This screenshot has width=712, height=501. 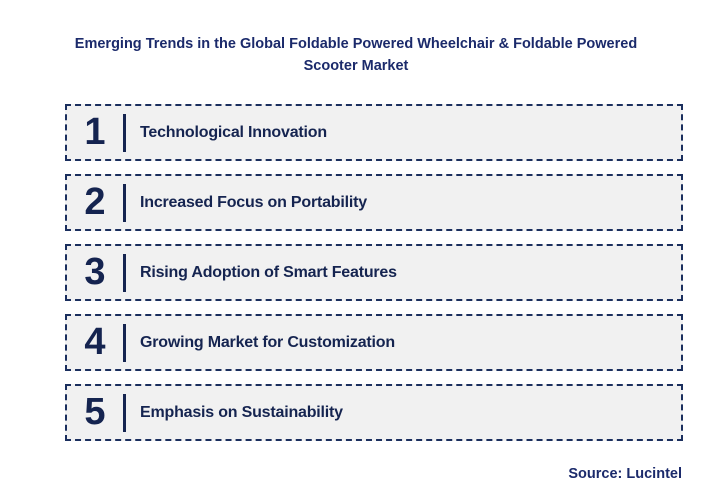 I want to click on trend-label: Technological Innovation, so click(x=233, y=132).